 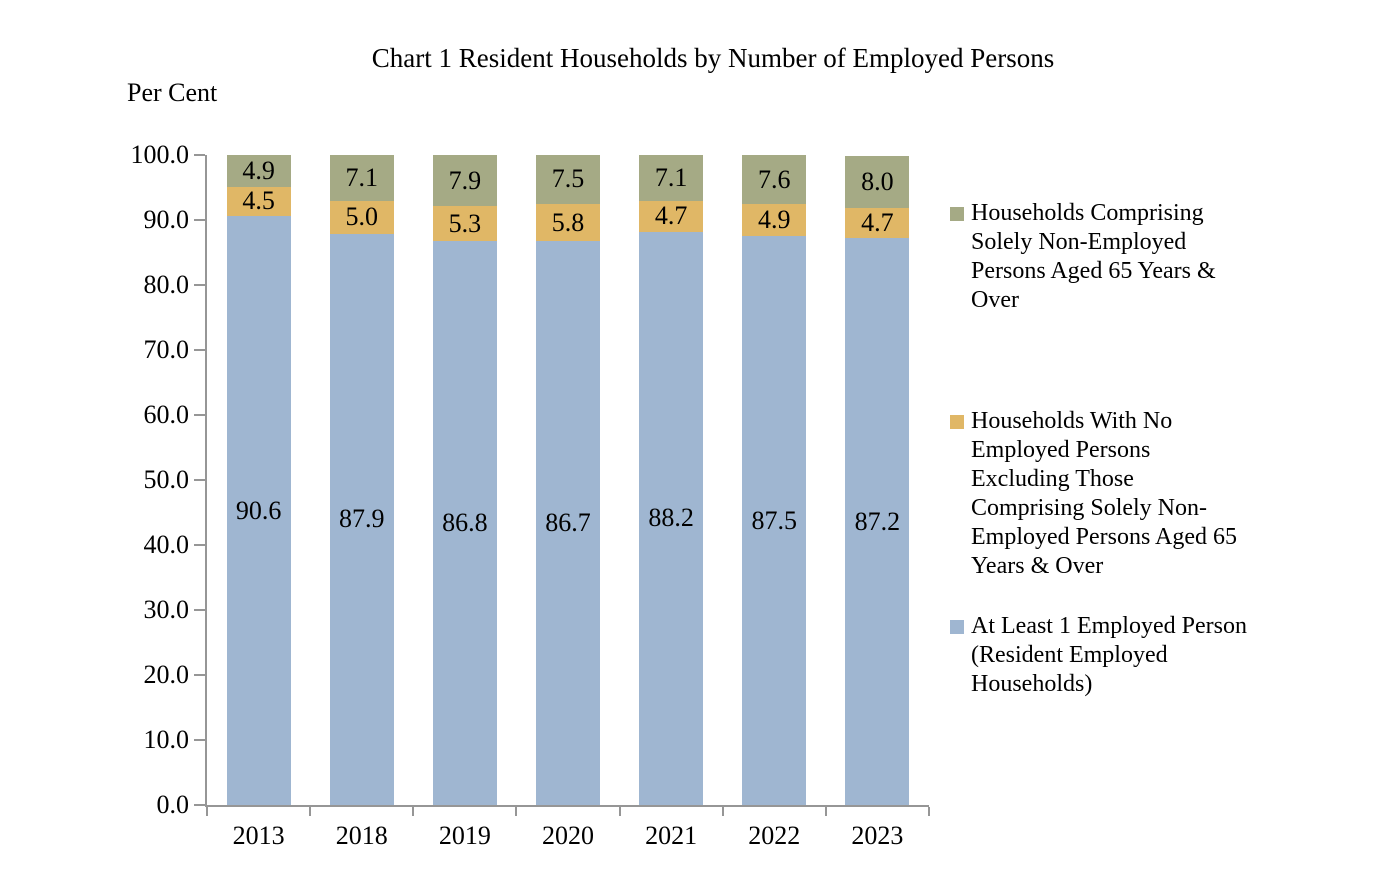 What do you see at coordinates (957, 214) in the screenshot?
I see `legend-swatch-green` at bounding box center [957, 214].